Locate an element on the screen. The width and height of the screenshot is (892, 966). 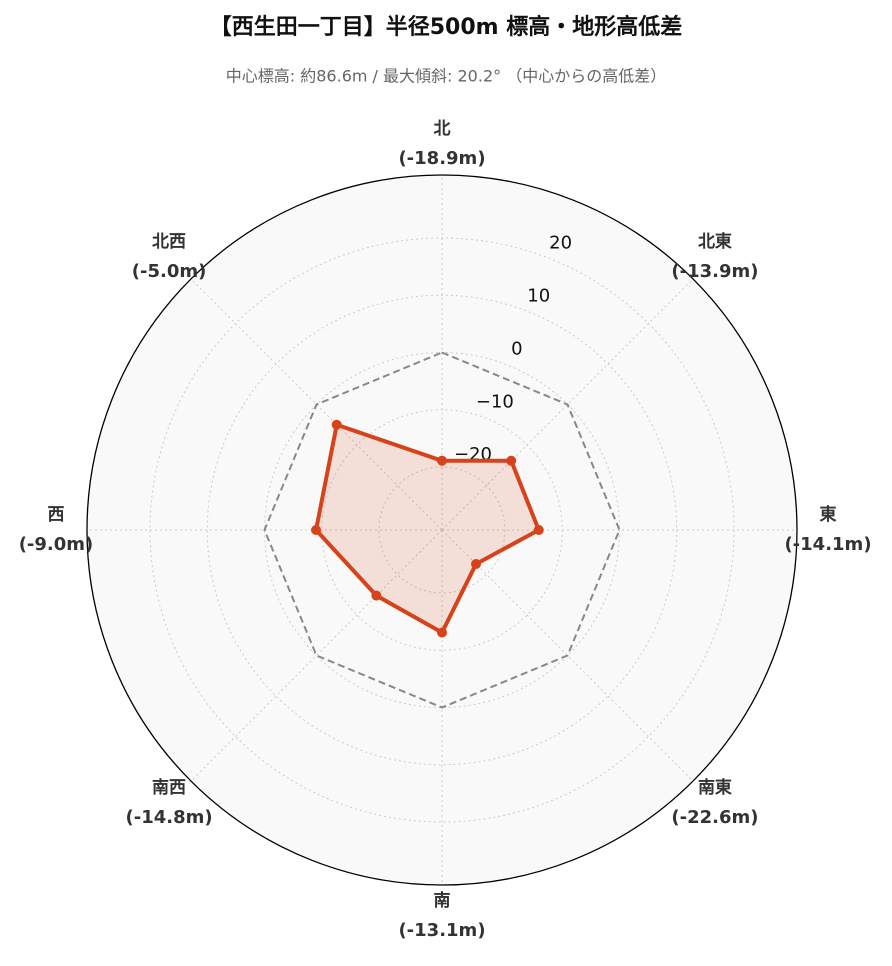
value-label: (-13.9m) is located at coordinates (714, 271).